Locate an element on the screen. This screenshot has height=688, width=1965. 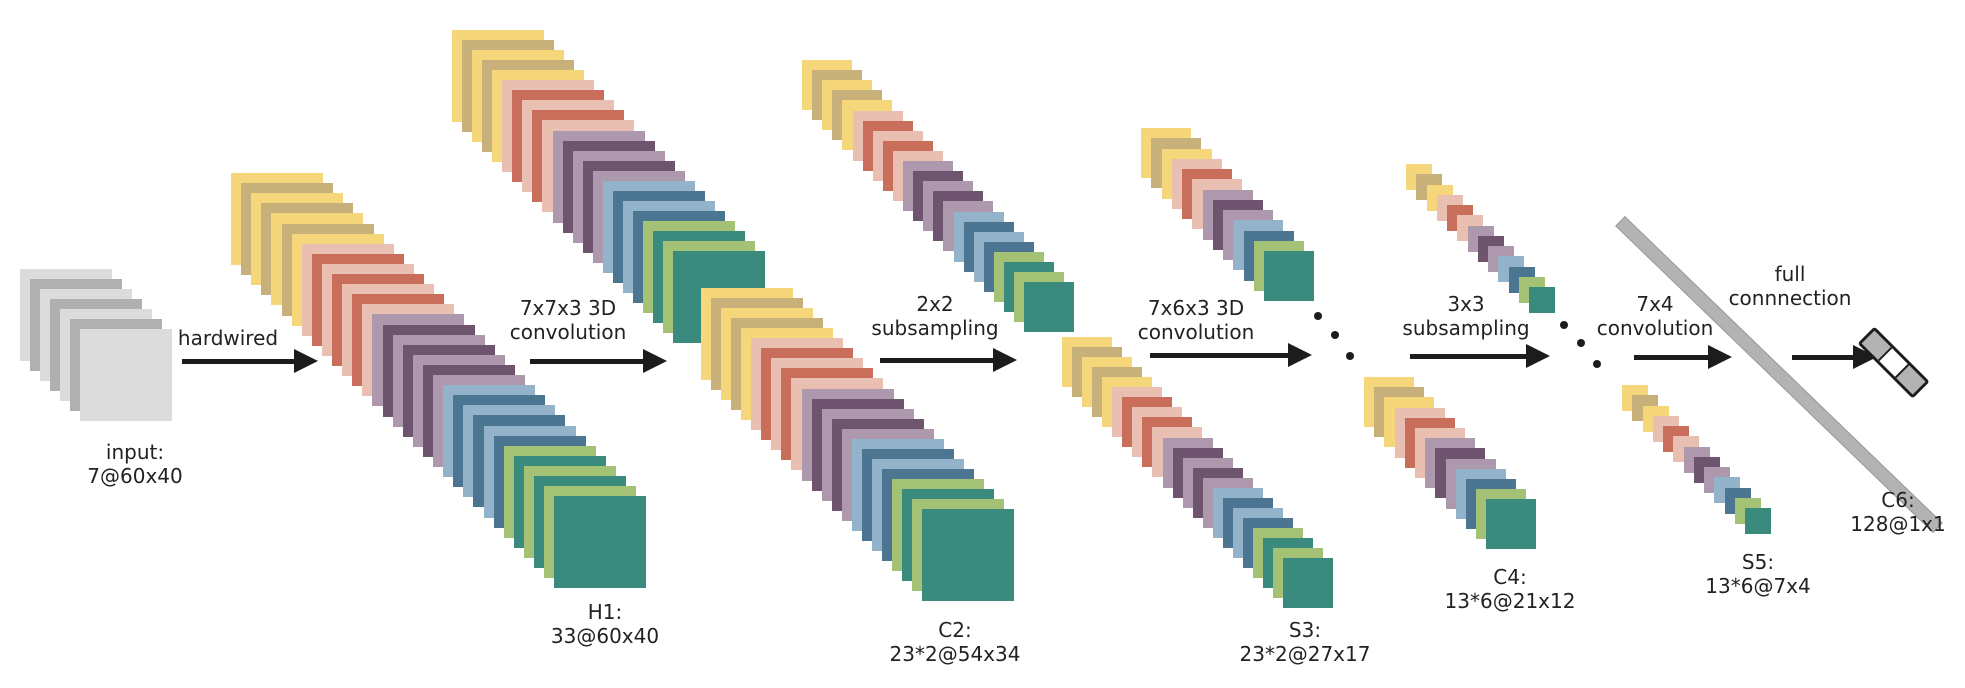
op-label-conv2d: 7x4 convolution is located at coordinates (1655, 316).